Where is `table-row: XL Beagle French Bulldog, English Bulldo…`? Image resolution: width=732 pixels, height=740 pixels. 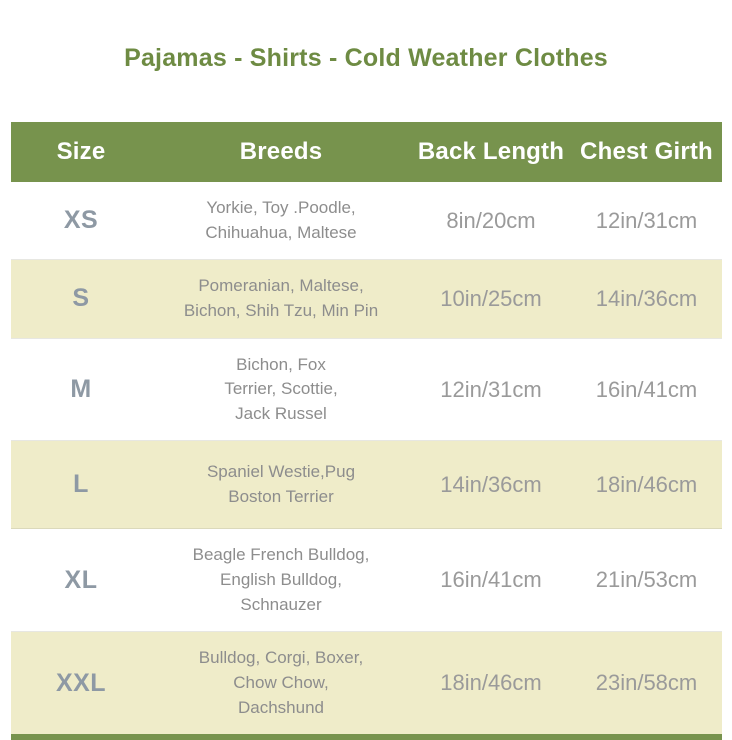 table-row: XL Beagle French Bulldog, English Bulldo… is located at coordinates (366, 580).